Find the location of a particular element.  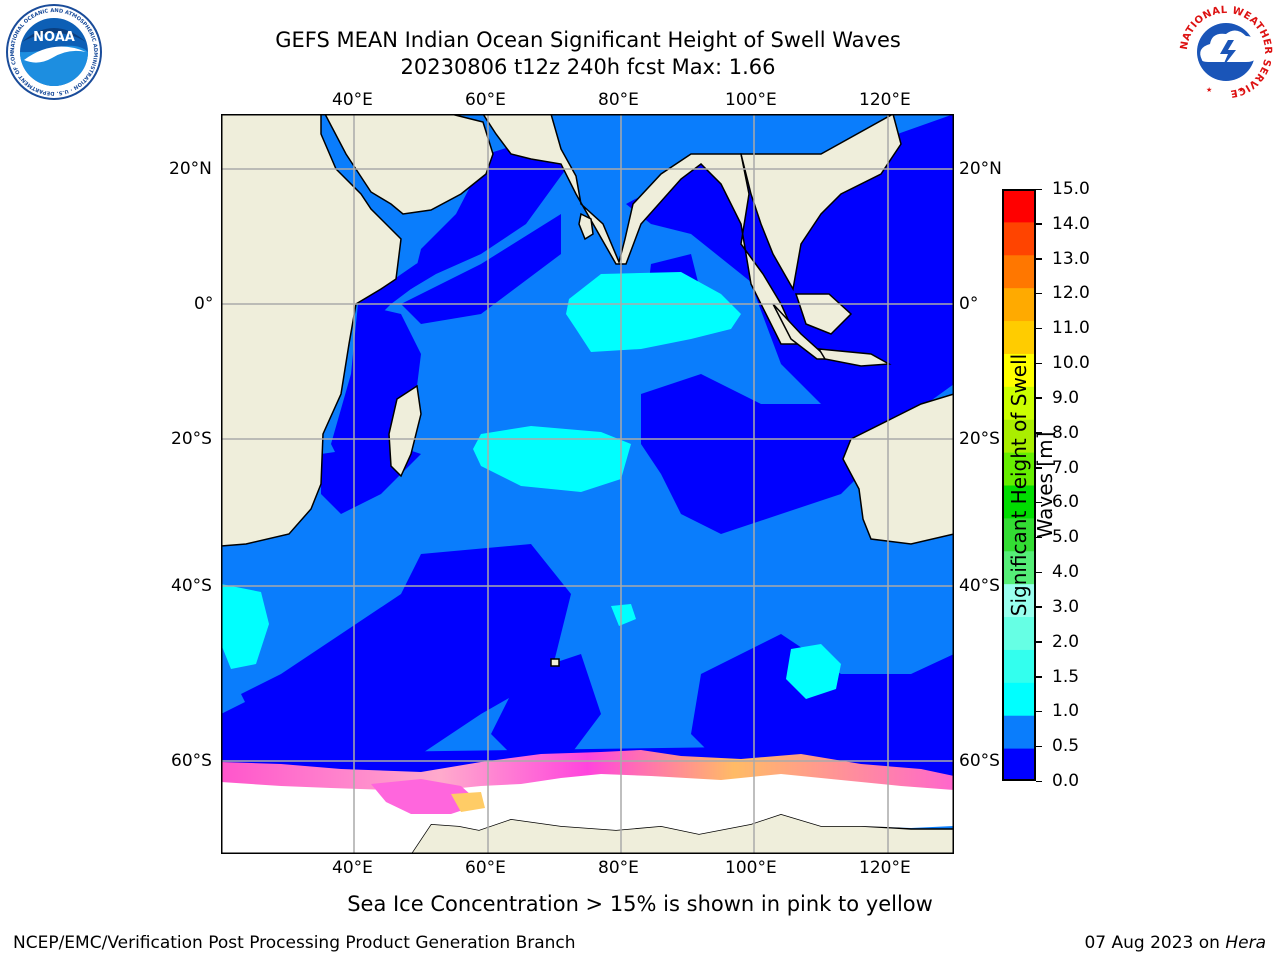

india-southeast-asia-landmass is located at coordinates (641, 229).